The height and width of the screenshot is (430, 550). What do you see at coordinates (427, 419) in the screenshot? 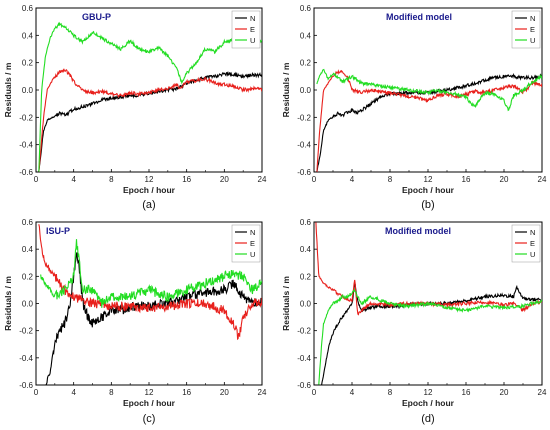
I see `panel-caption: (d)` at bounding box center [427, 419].